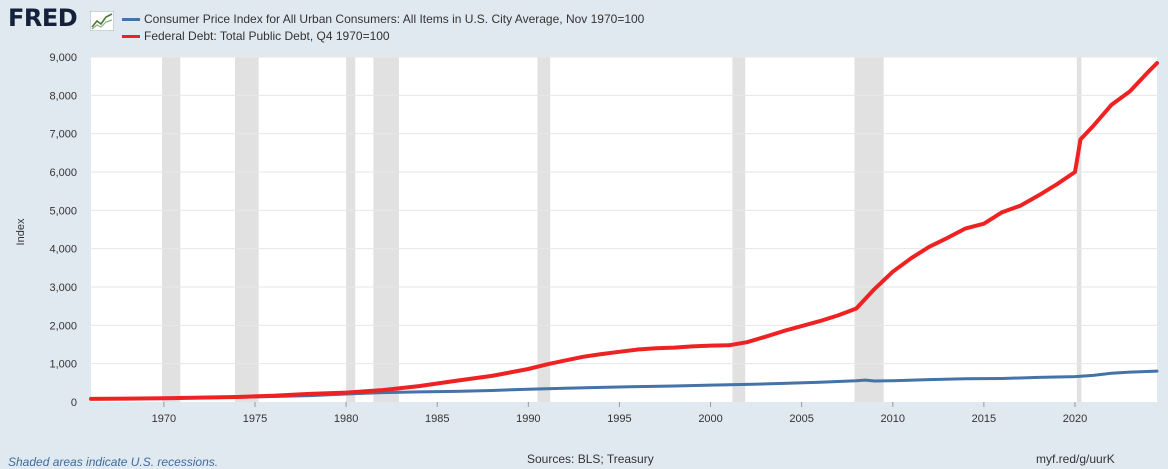 The image size is (1168, 469). Describe the element at coordinates (801, 419) in the screenshot. I see `x-tick-label: 2005` at that location.